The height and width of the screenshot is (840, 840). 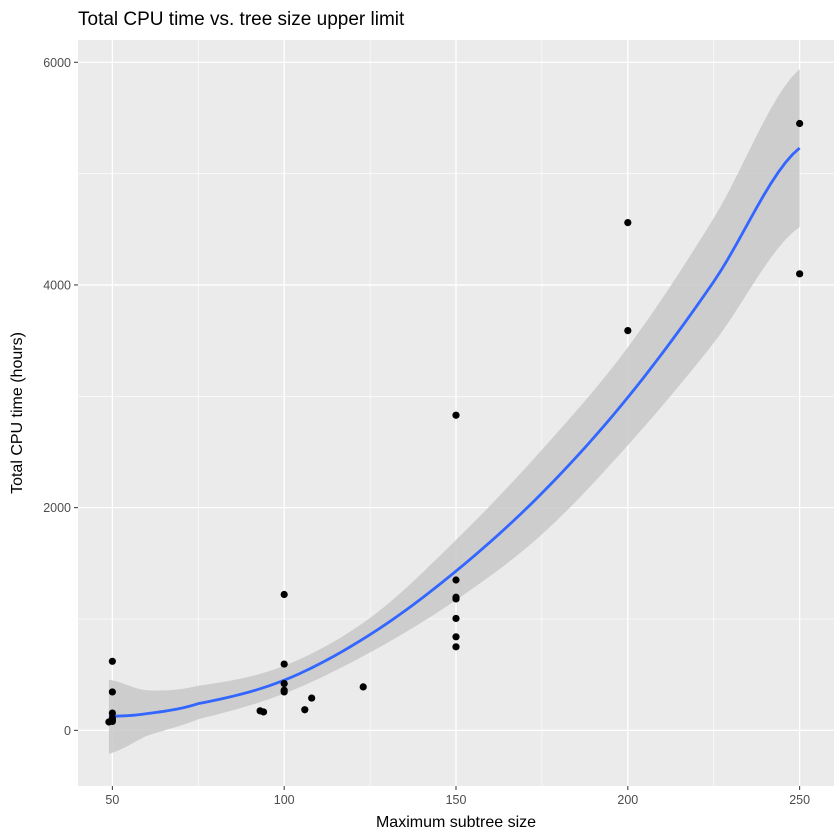 What do you see at coordinates (57, 508) in the screenshot?
I see `y-tick-label: 2000` at bounding box center [57, 508].